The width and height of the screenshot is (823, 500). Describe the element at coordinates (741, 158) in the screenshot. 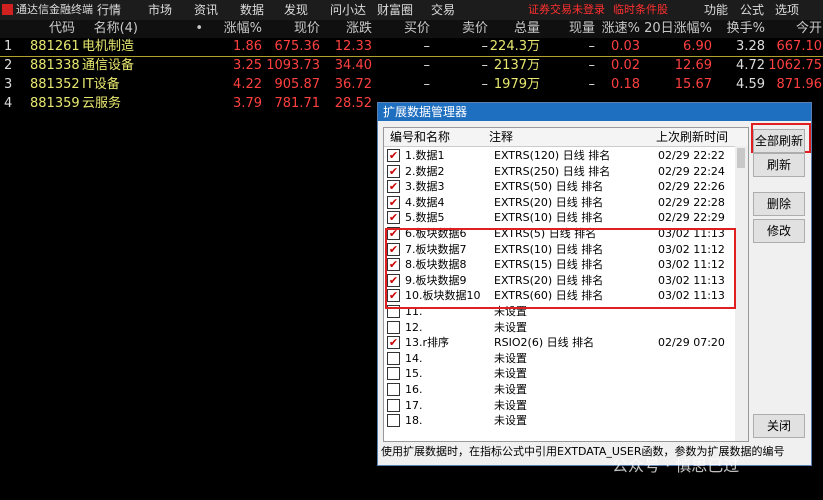

I see `scroll-thumb` at that location.